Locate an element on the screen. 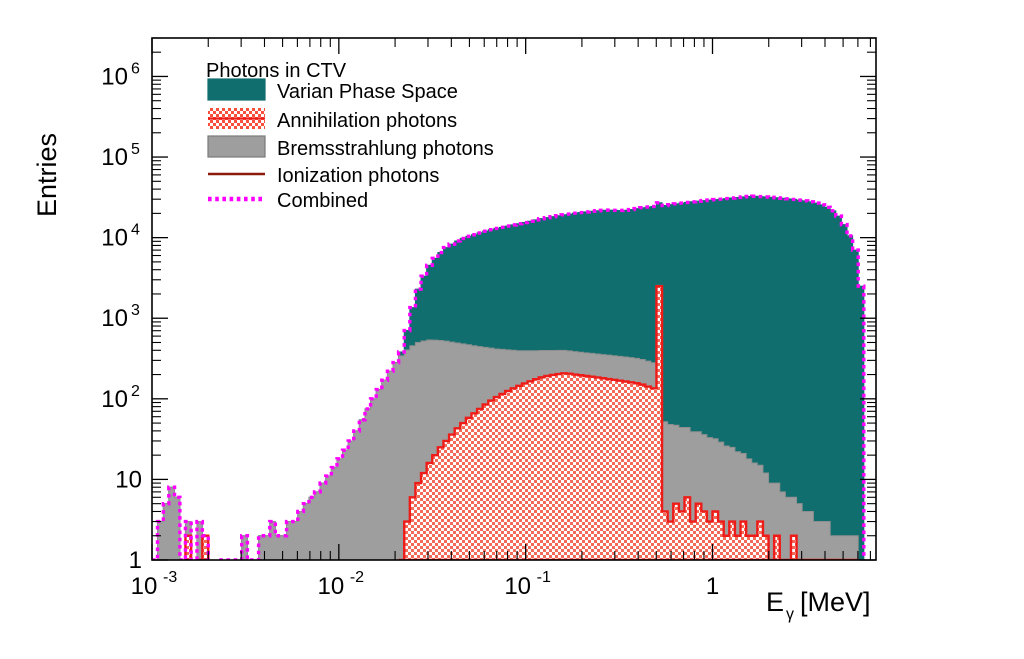 Image resolution: width=1024 pixels, height=659 pixels. legend-entry: Annihilation photons is located at coordinates (332, 120).